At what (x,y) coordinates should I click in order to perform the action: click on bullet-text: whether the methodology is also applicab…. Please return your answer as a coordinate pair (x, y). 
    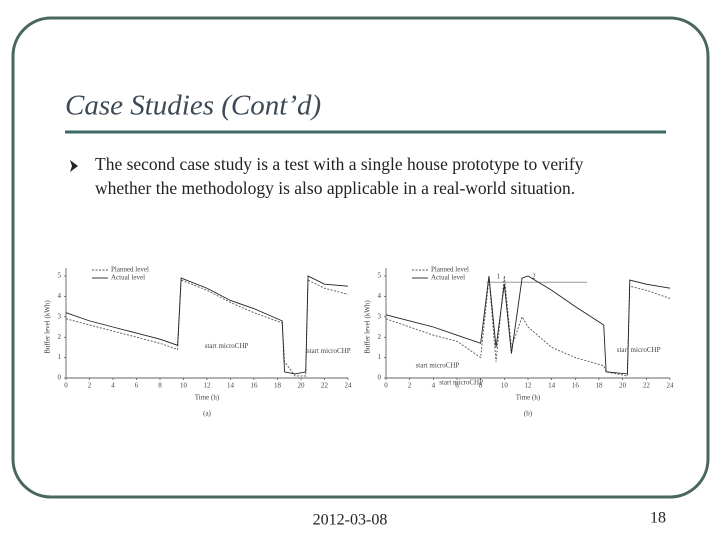
    Looking at the image, I should click on (335, 188).